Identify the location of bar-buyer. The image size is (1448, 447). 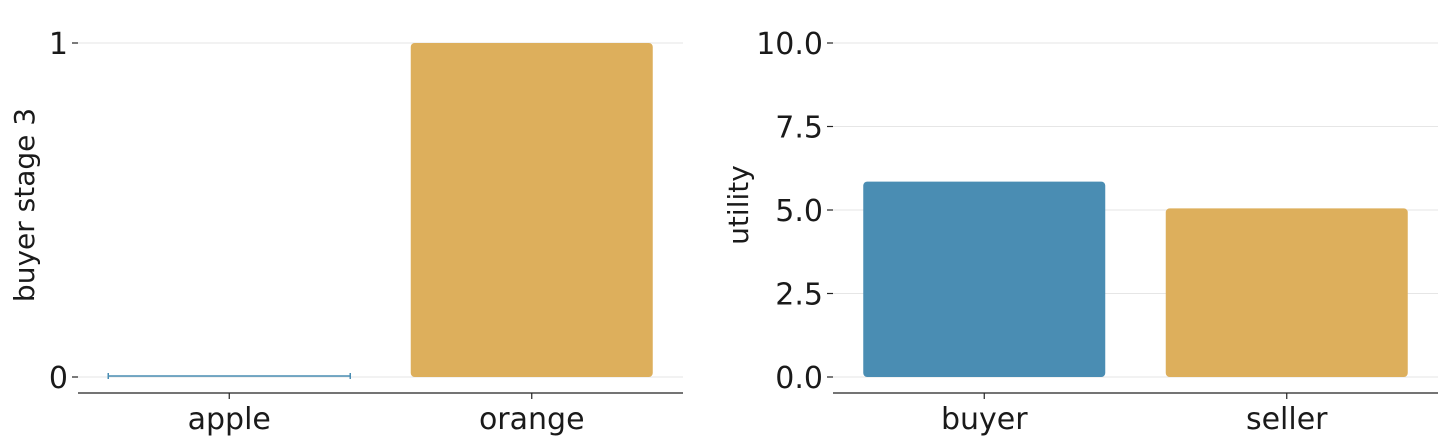
(984, 279).